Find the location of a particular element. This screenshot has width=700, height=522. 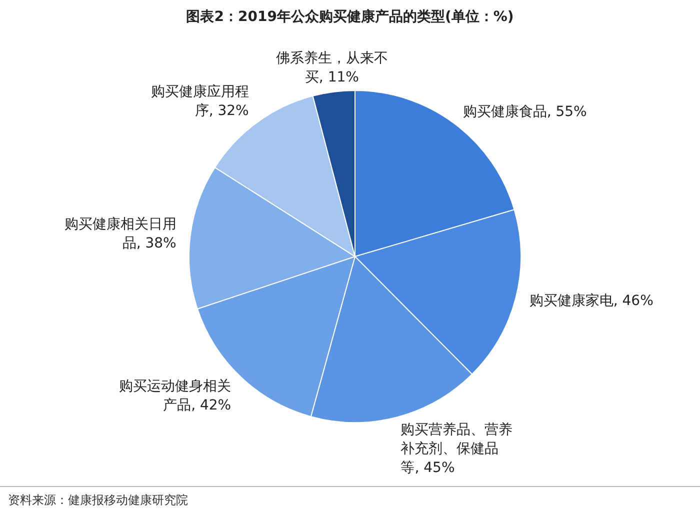

text: 资料来源：健康报移动健康研究院 is located at coordinates (98, 500).